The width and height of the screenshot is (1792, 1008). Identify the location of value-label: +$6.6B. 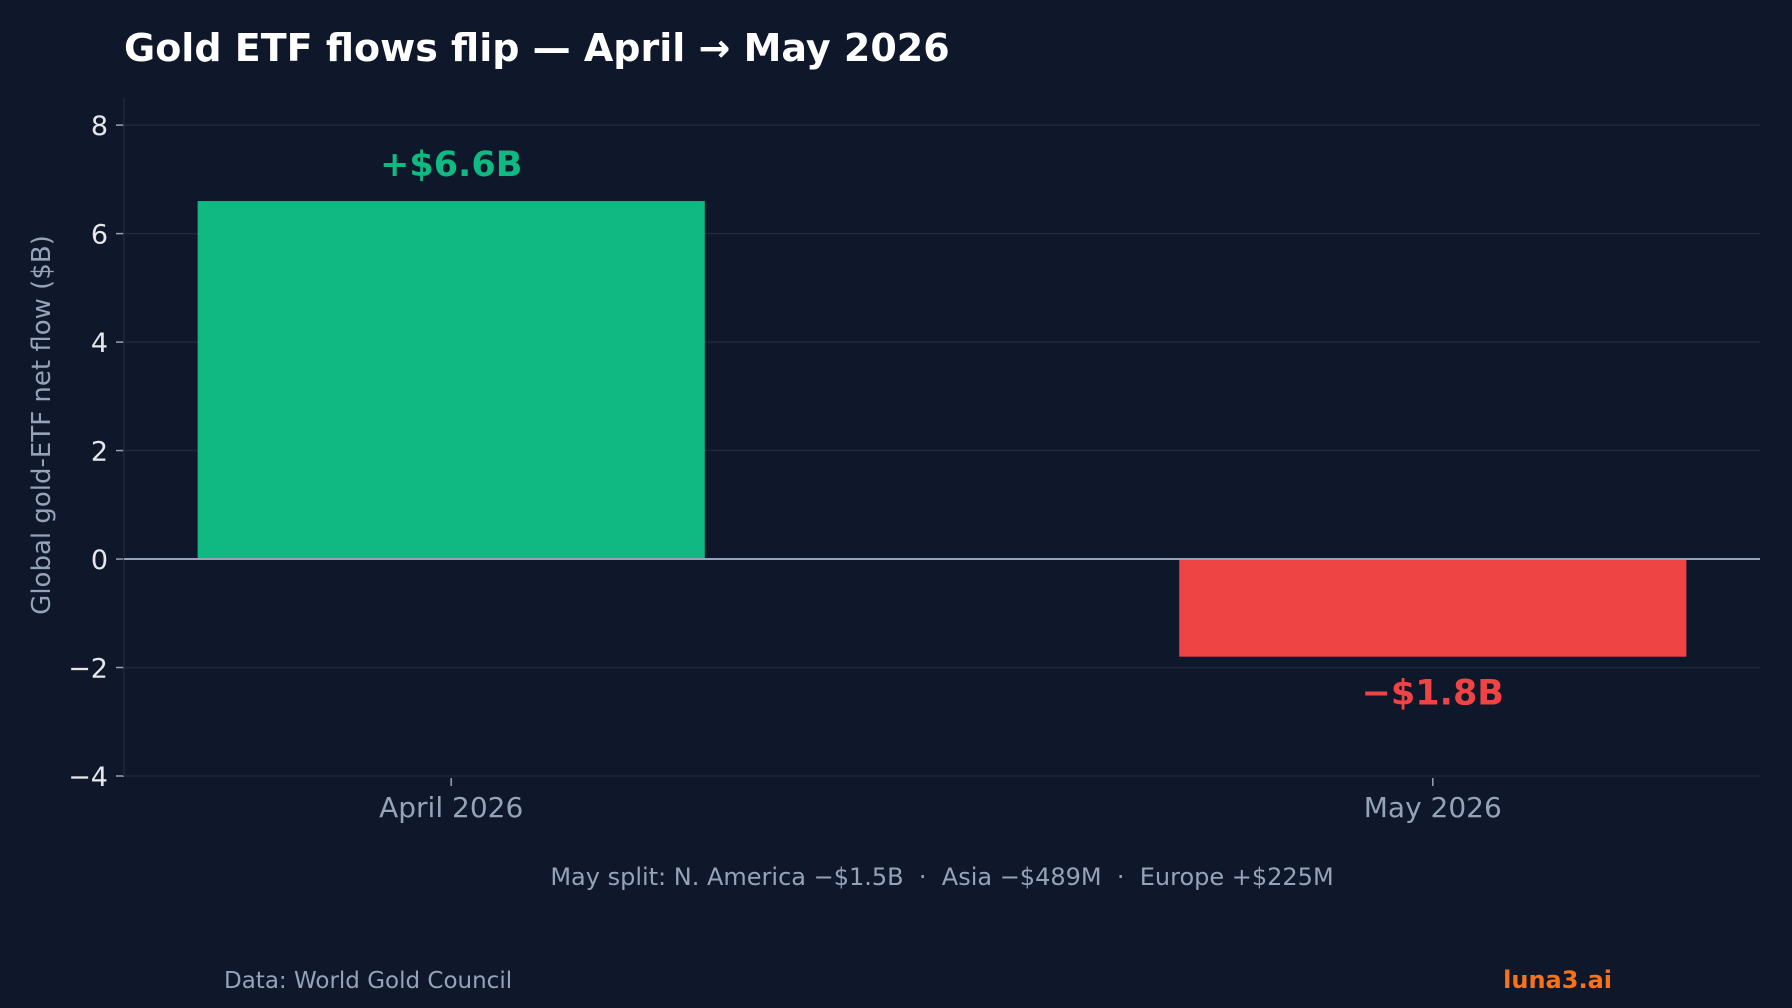
(451, 165).